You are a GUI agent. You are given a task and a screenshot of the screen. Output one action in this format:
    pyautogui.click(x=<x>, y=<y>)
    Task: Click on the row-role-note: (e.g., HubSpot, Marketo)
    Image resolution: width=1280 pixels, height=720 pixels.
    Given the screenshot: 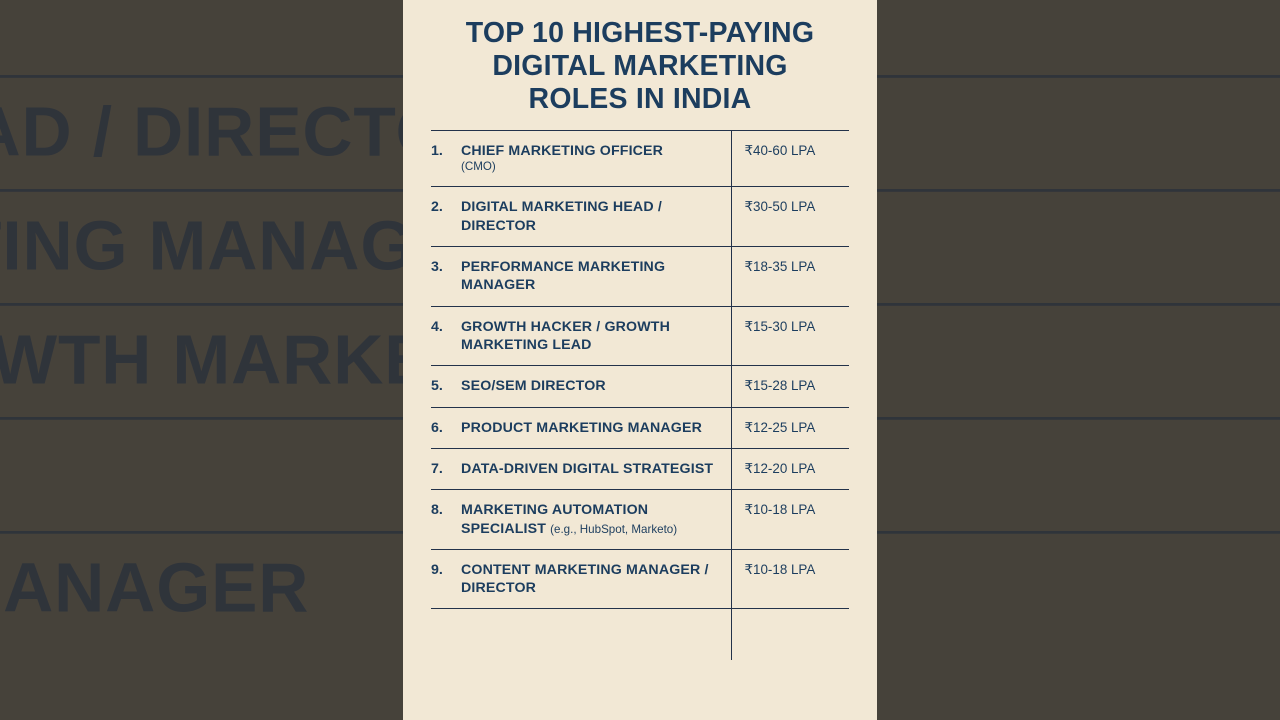 What is the action you would take?
    pyautogui.click(x=614, y=529)
    